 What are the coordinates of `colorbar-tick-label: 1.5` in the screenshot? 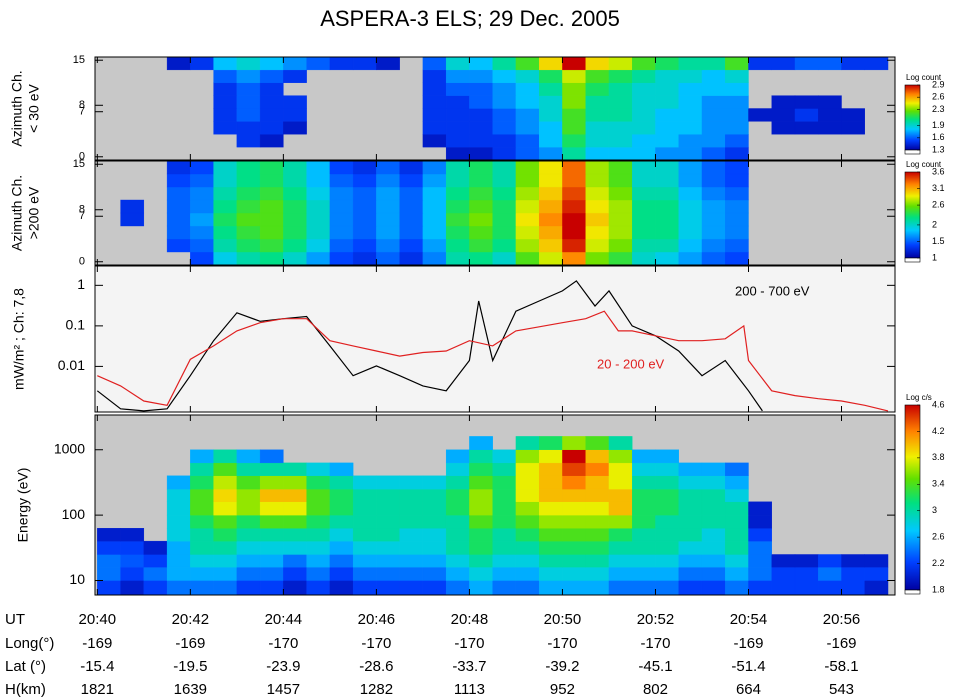 It's located at (938, 241).